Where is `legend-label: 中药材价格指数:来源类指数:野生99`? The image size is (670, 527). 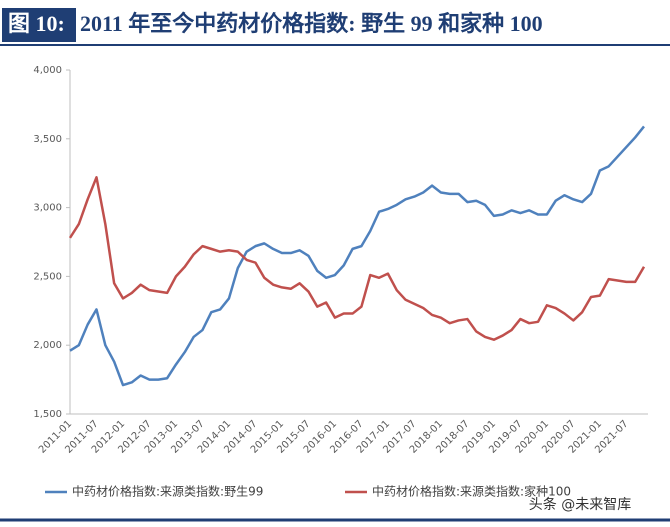 legend-label: 中药材价格指数:来源类指数:野生99 is located at coordinates (167, 491).